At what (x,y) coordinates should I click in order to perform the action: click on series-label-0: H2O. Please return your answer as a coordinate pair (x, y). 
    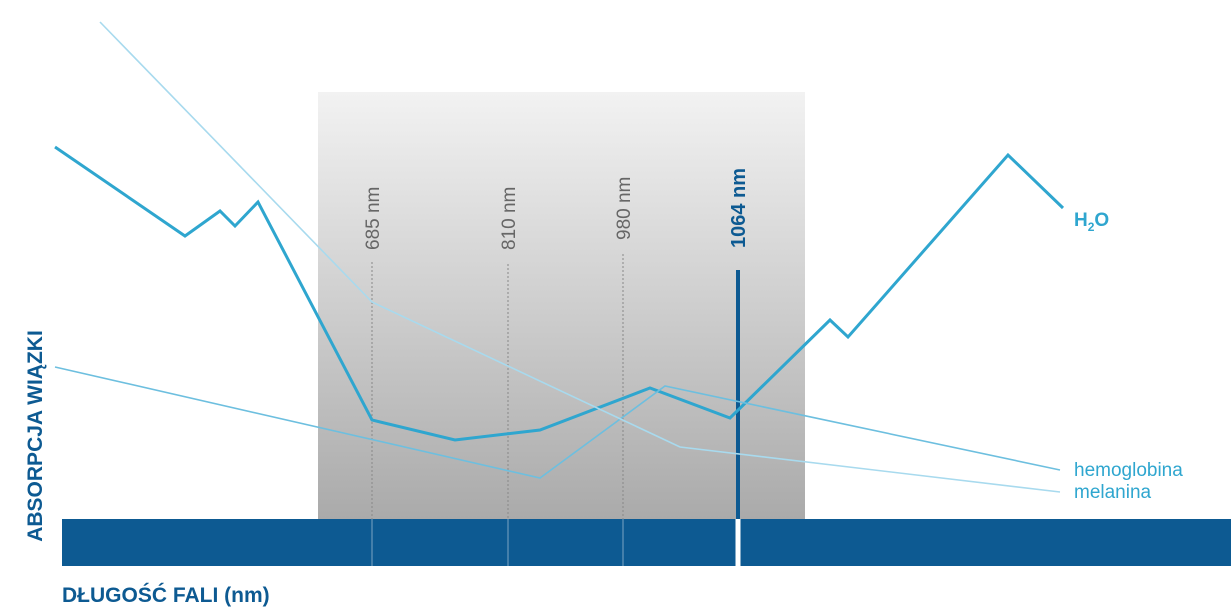
    Looking at the image, I should click on (1091, 222).